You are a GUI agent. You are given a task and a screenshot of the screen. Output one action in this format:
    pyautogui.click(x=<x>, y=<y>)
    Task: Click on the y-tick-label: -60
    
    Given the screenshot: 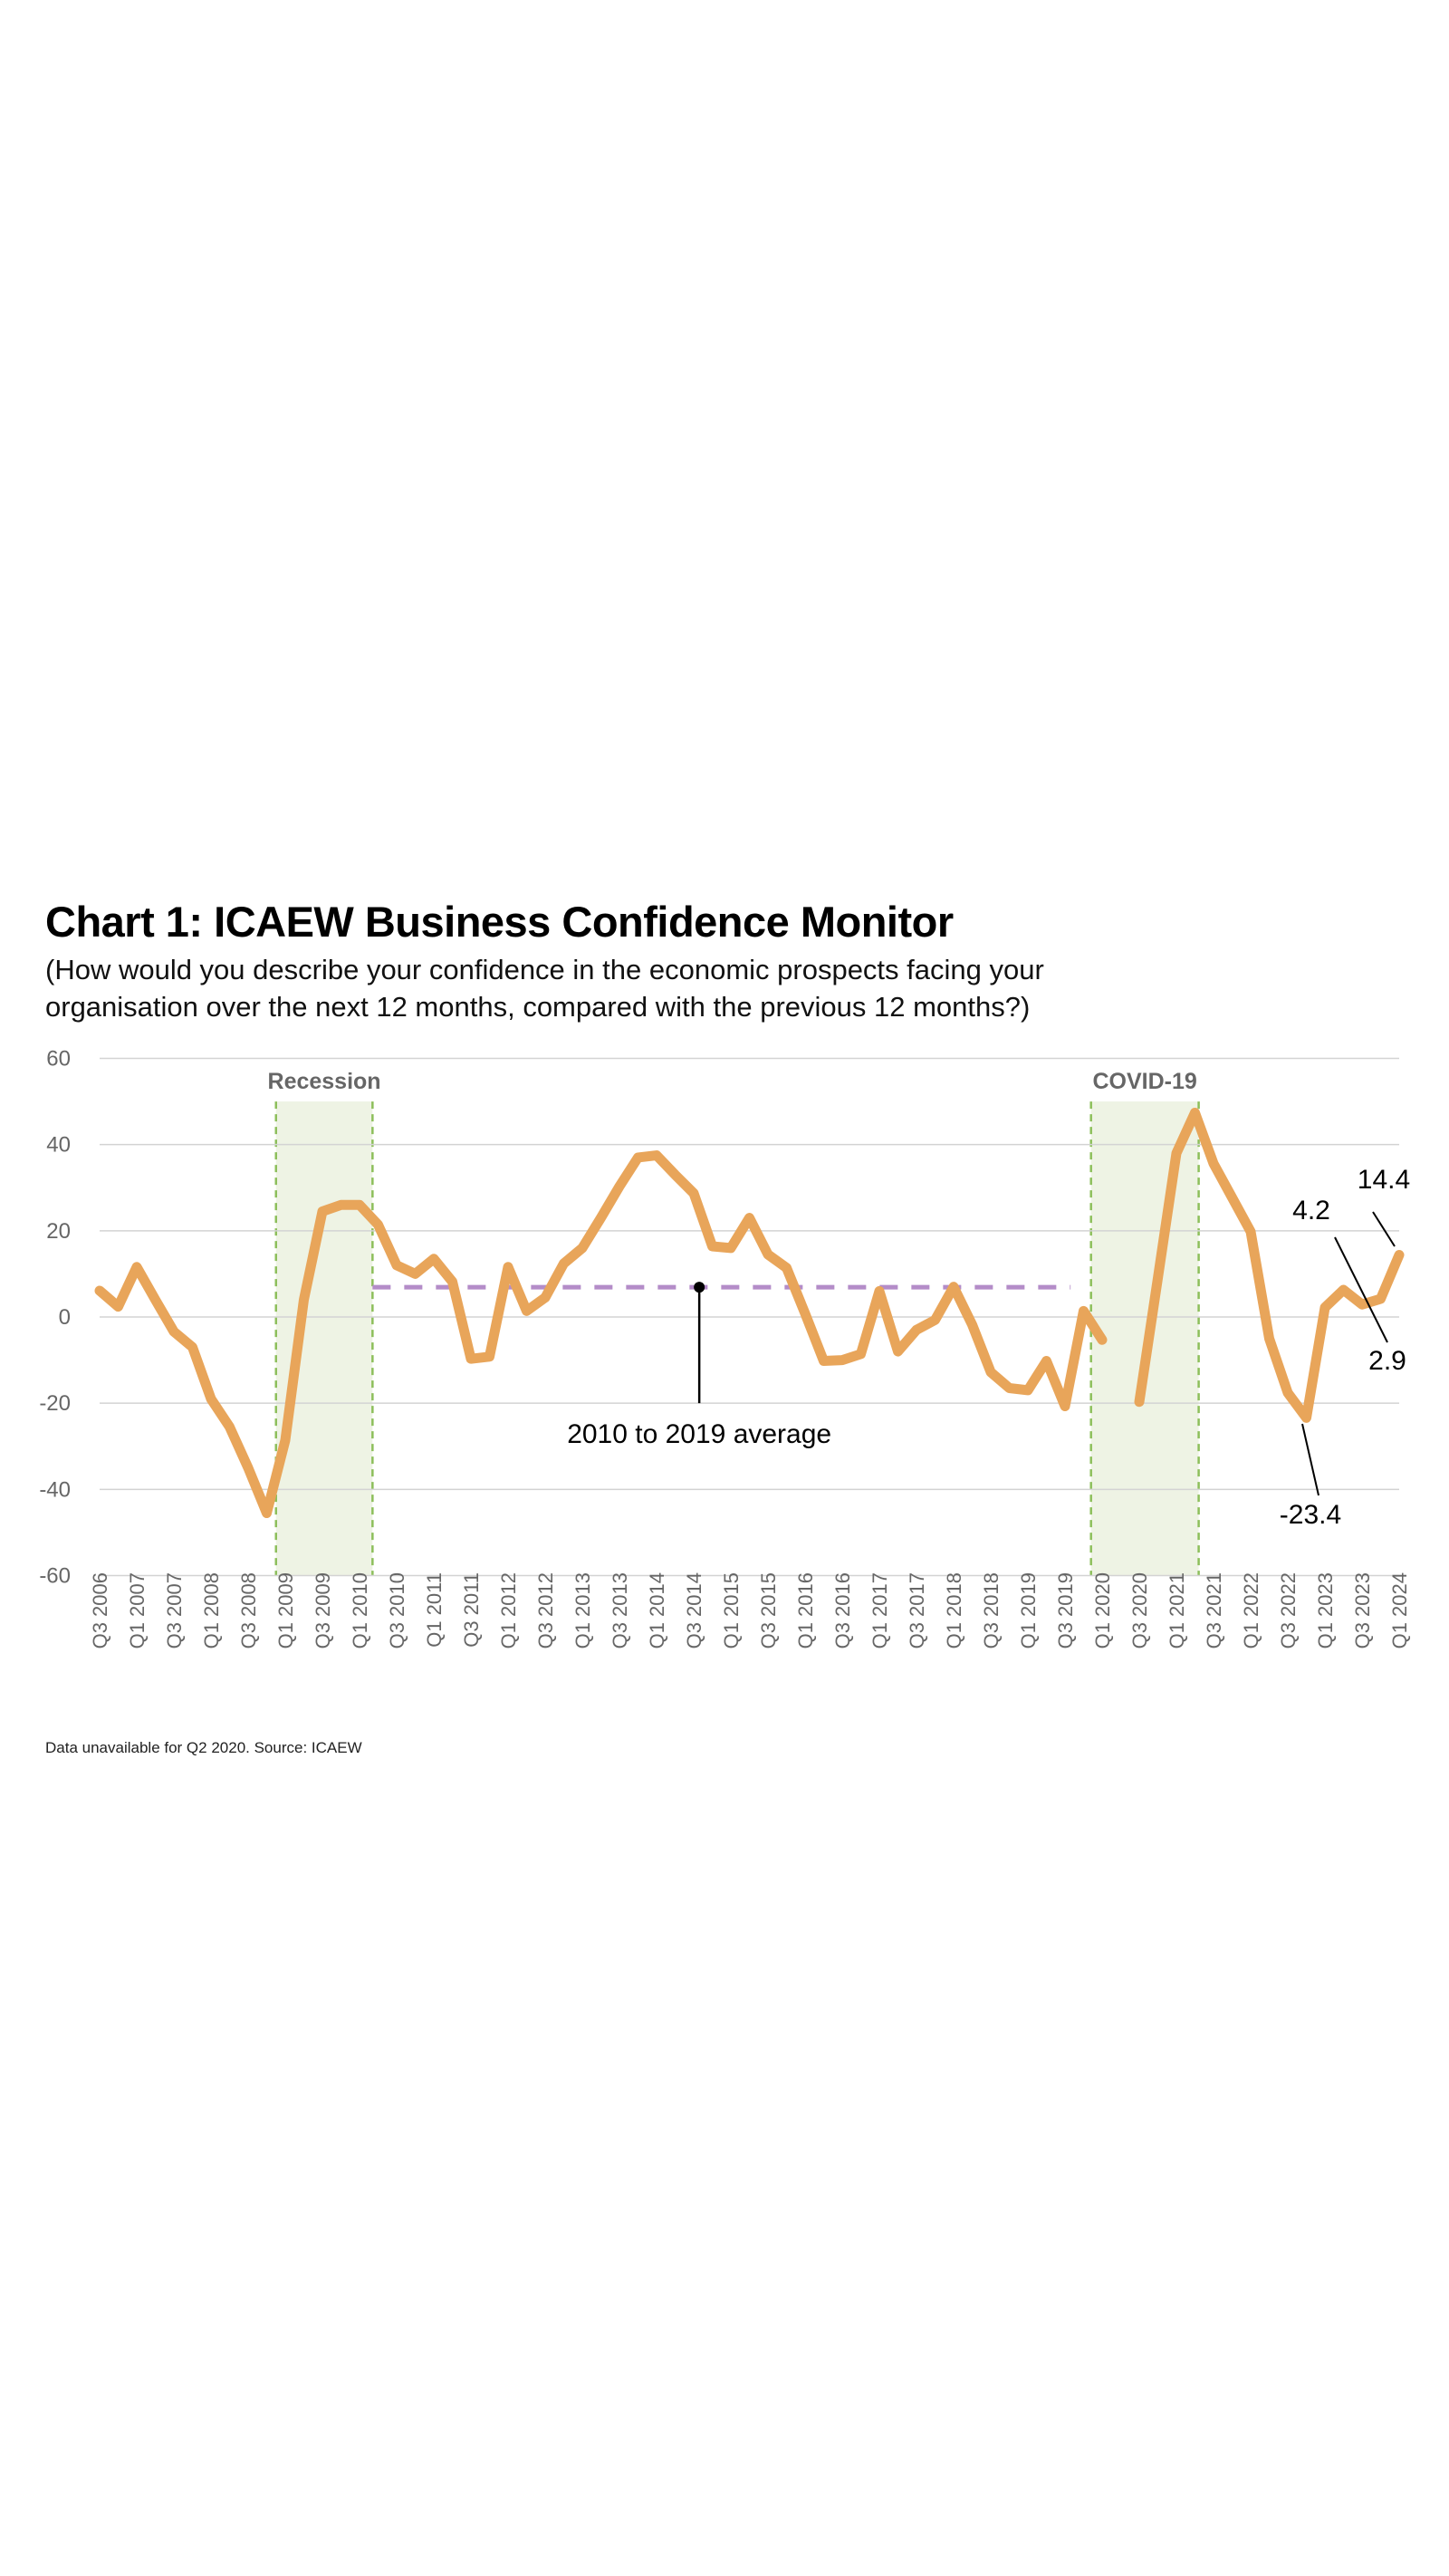 What is the action you would take?
    pyautogui.click(x=55, y=1576)
    